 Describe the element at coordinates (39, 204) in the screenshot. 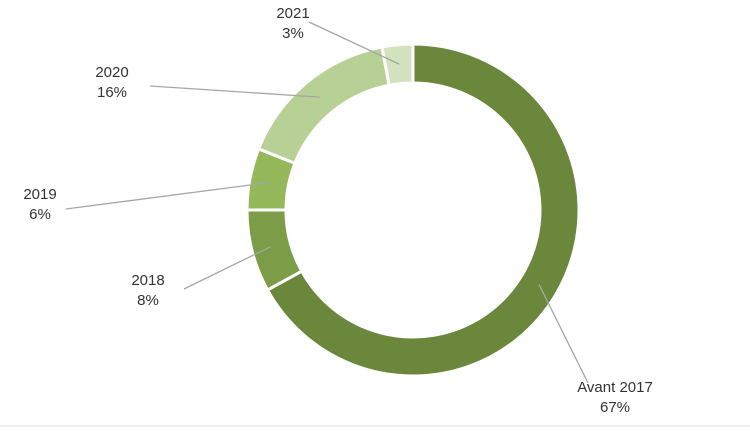

I see `data-label-2019: 2019 6%` at that location.